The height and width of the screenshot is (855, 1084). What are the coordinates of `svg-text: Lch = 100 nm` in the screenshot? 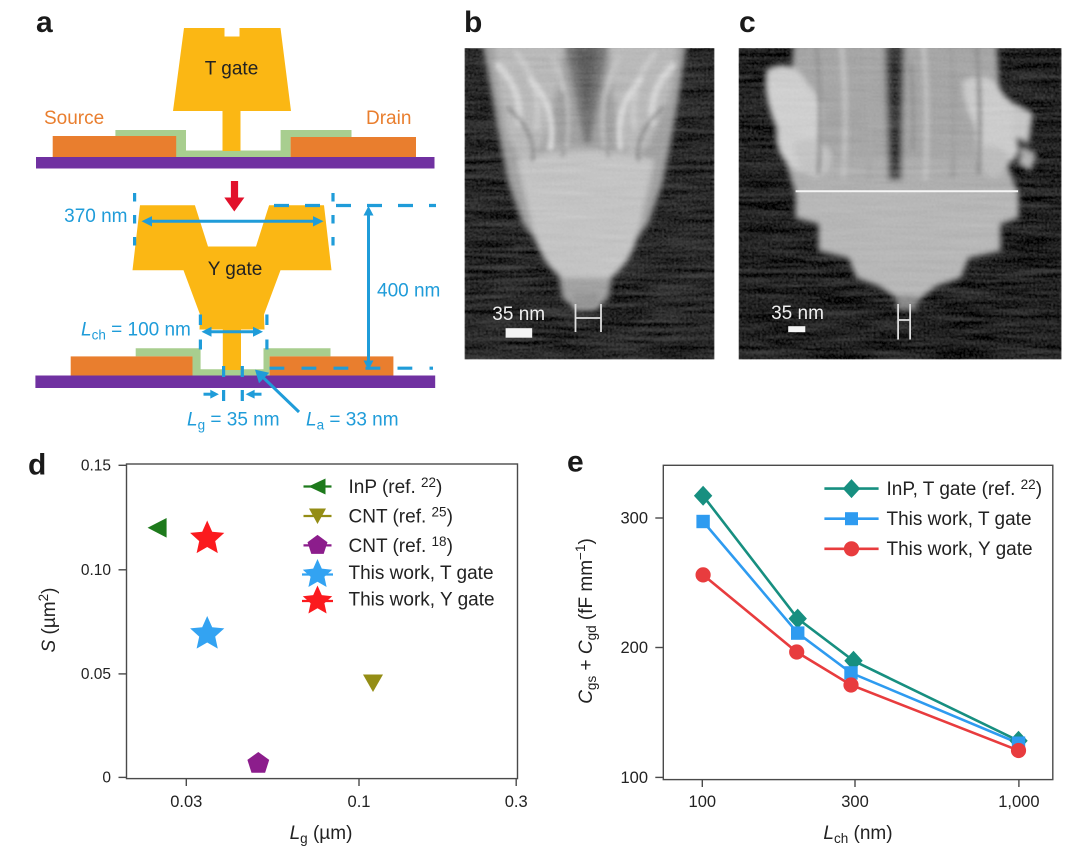 It's located at (136, 331).